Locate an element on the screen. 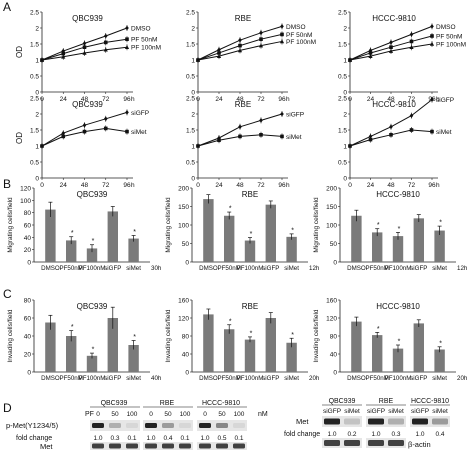 The width and height of the screenshot is (474, 450). time-label: 30h is located at coordinates (156, 268).